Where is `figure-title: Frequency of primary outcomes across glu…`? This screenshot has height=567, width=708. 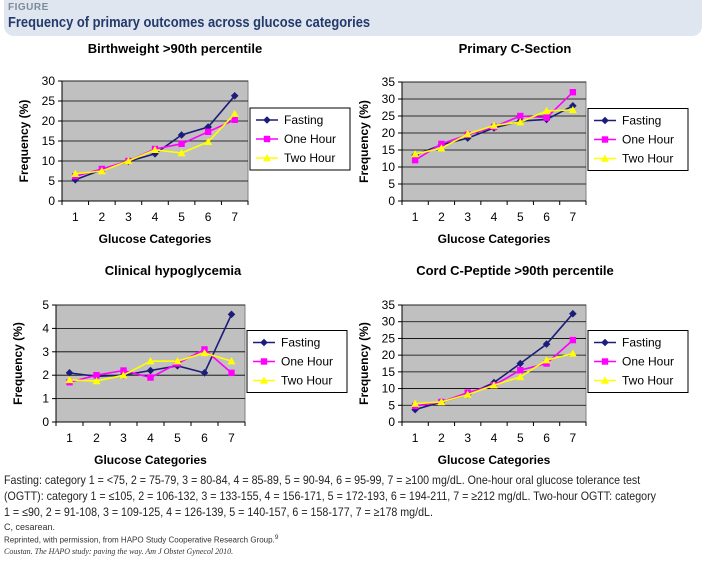
figure-title: Frequency of primary outcomes across glu… is located at coordinates (189, 22).